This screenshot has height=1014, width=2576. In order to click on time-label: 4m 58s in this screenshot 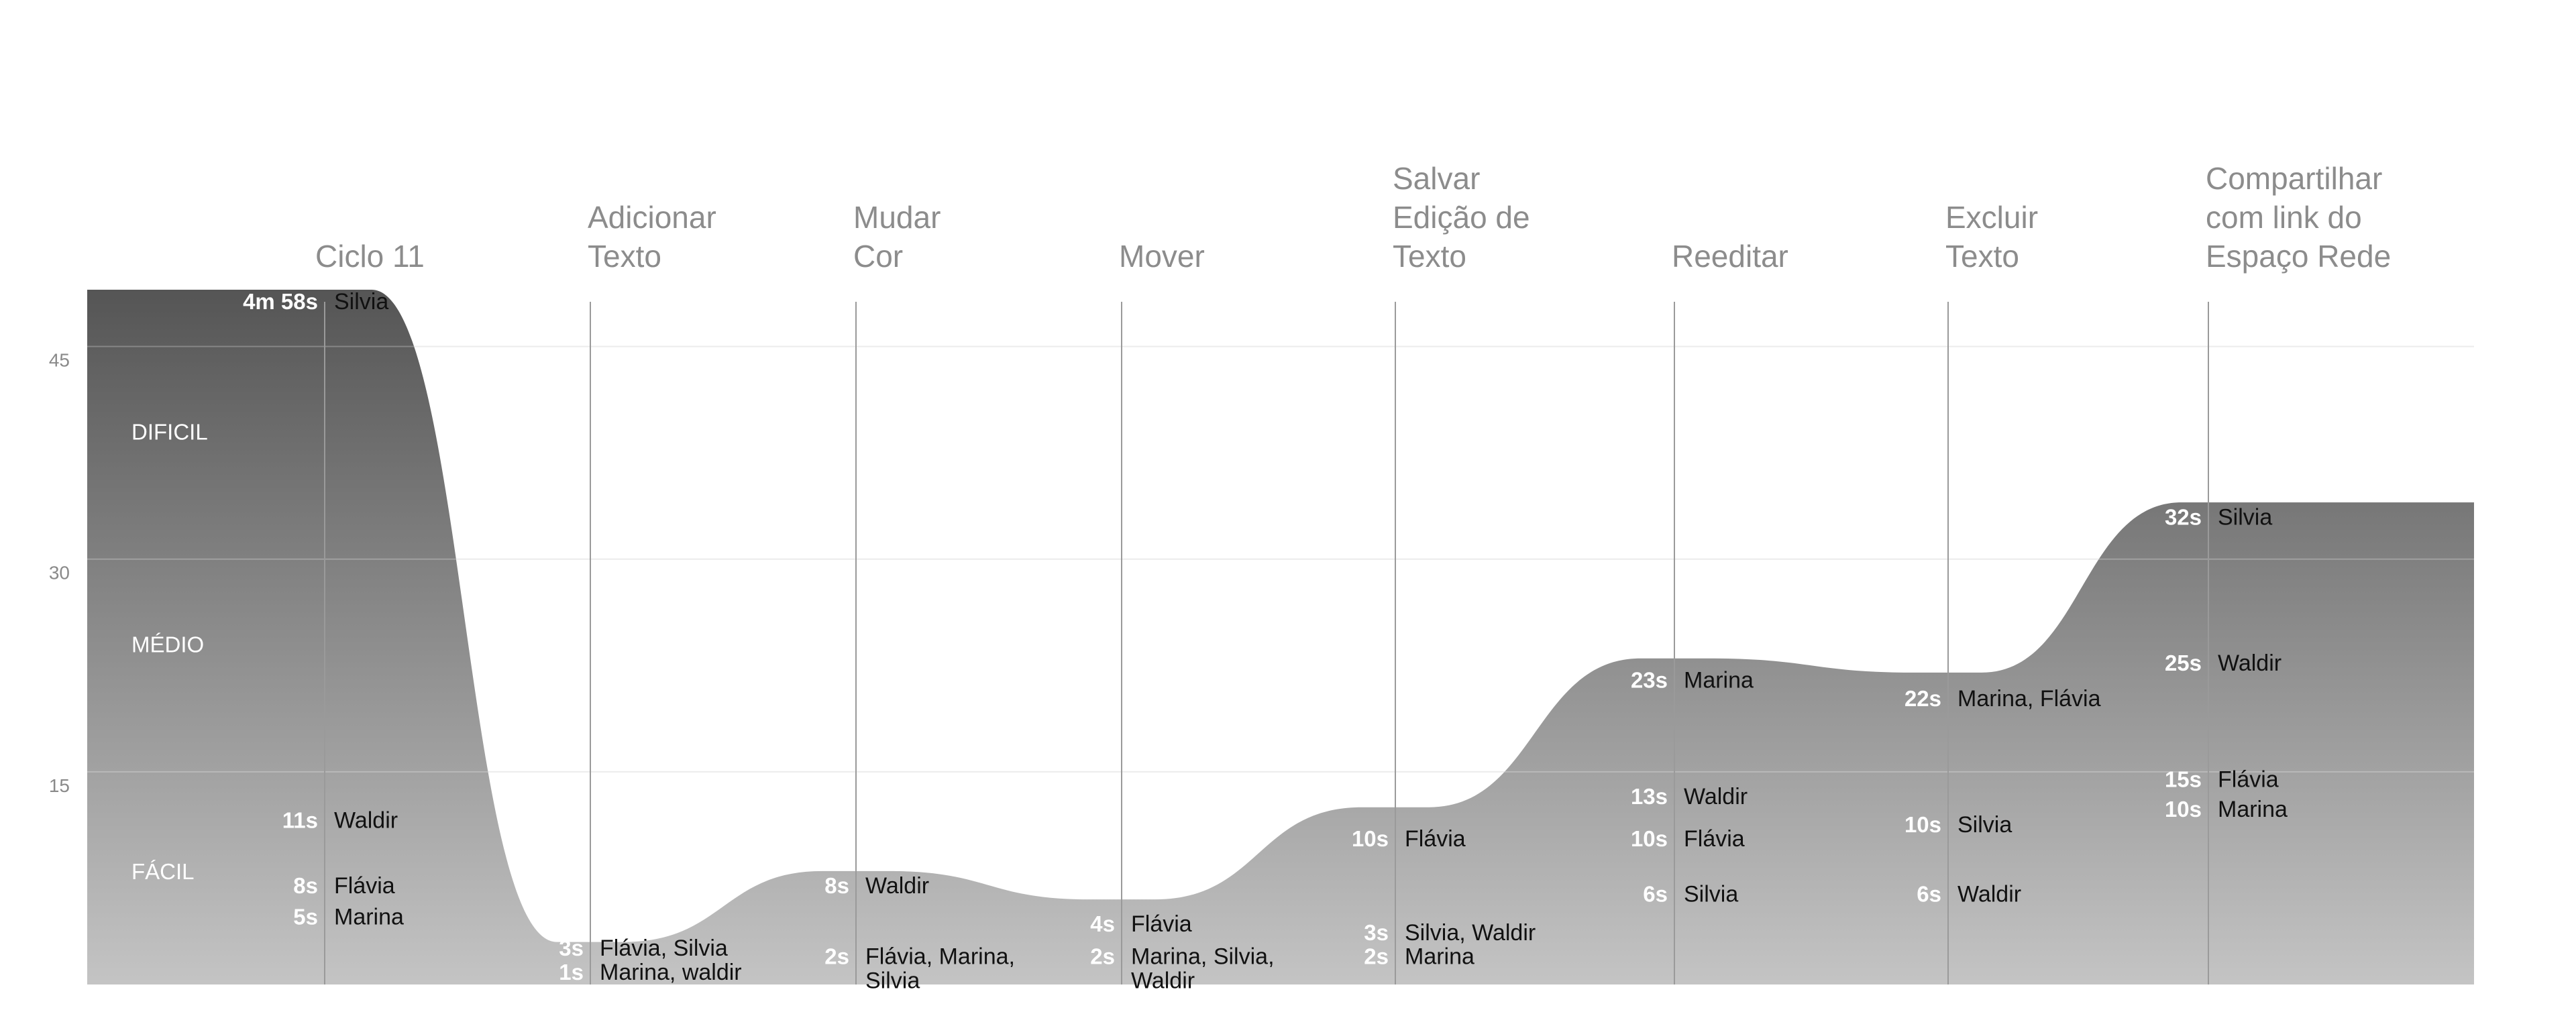, I will do `click(280, 301)`.